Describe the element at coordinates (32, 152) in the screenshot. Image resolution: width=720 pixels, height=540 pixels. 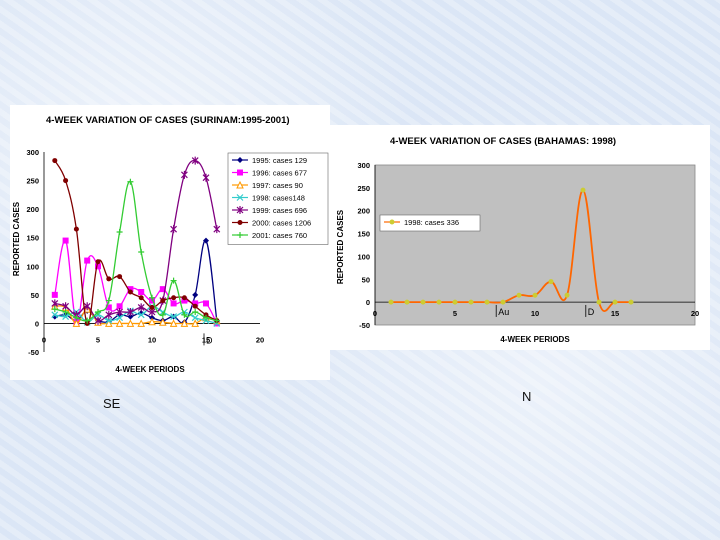
I see `y-tick-label: 300` at that location.